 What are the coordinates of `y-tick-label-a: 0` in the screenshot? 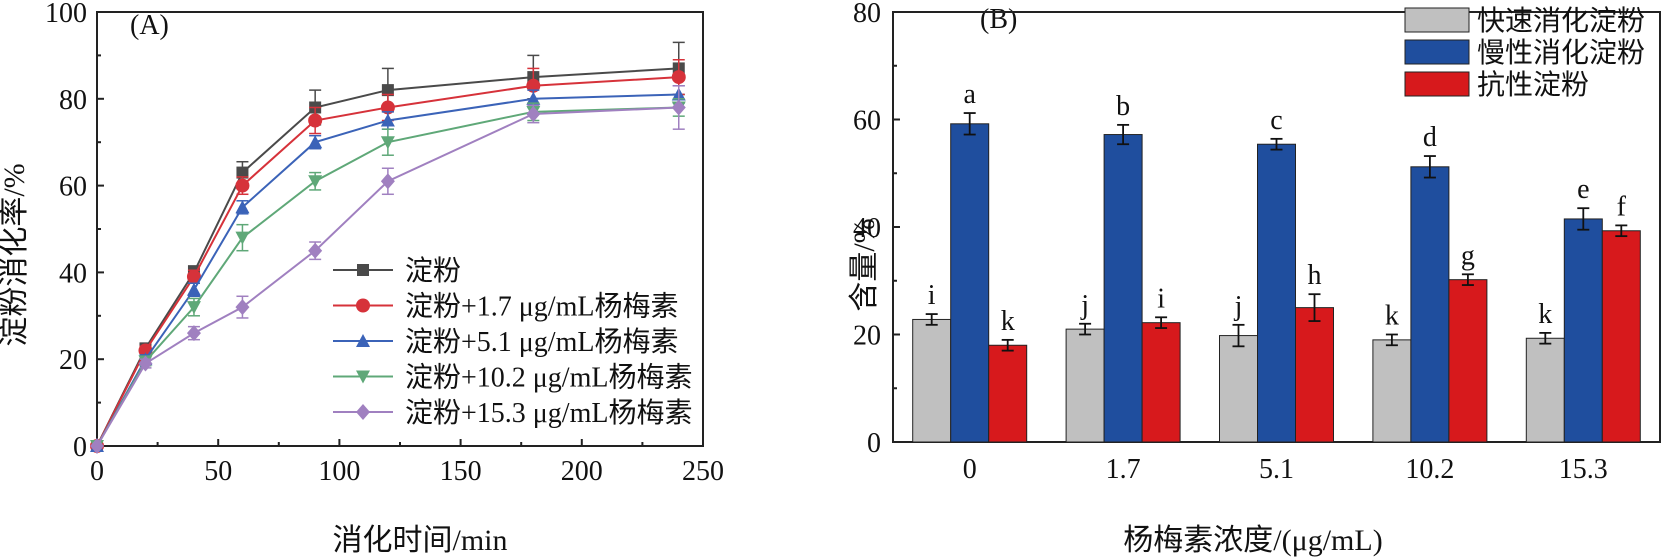 It's located at (80, 447).